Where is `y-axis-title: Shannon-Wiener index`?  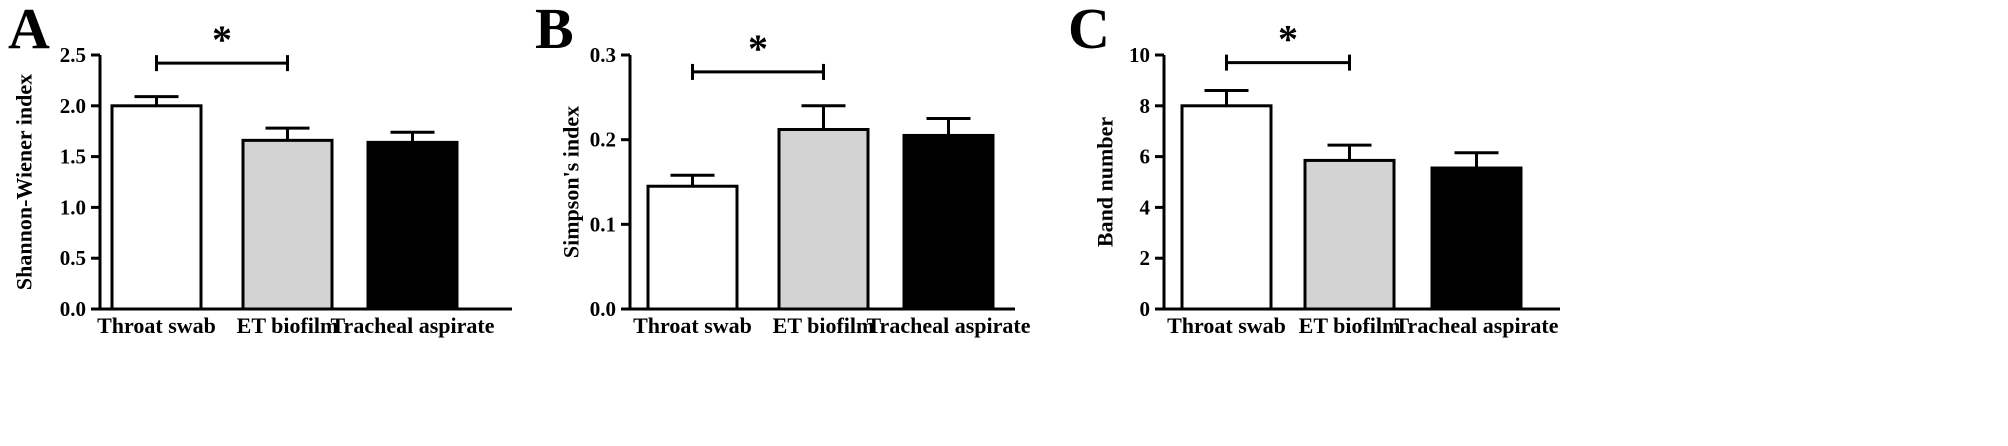 y-axis-title: Shannon-Wiener index is located at coordinates (24, 182).